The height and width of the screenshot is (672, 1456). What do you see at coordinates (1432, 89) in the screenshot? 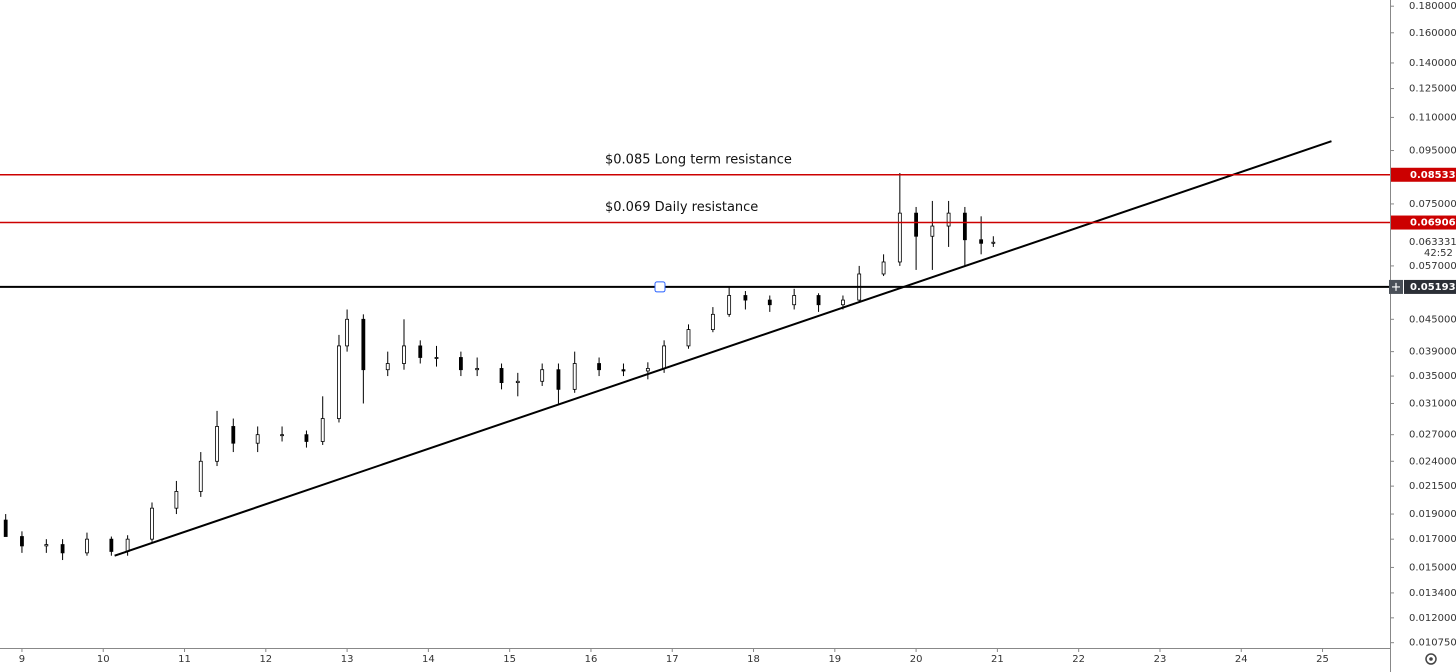
I see `y-tick-label: 0.125000` at bounding box center [1432, 89].